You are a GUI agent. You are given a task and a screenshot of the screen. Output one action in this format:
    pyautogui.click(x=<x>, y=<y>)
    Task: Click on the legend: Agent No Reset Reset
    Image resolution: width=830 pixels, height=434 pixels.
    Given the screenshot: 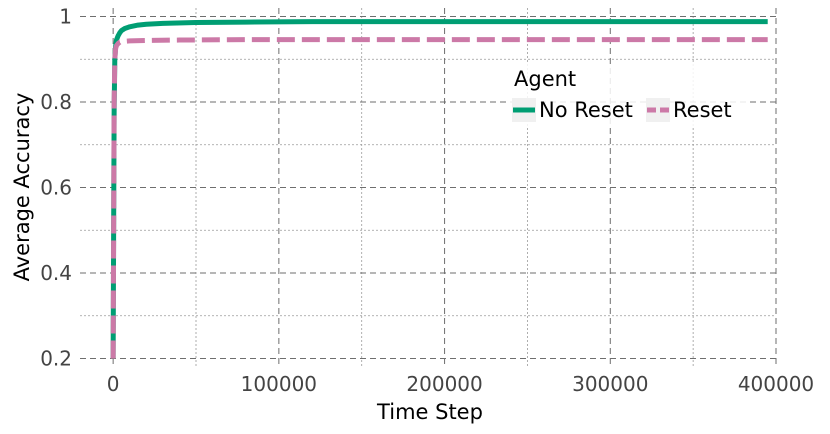 What is the action you would take?
    pyautogui.click(x=628, y=96)
    